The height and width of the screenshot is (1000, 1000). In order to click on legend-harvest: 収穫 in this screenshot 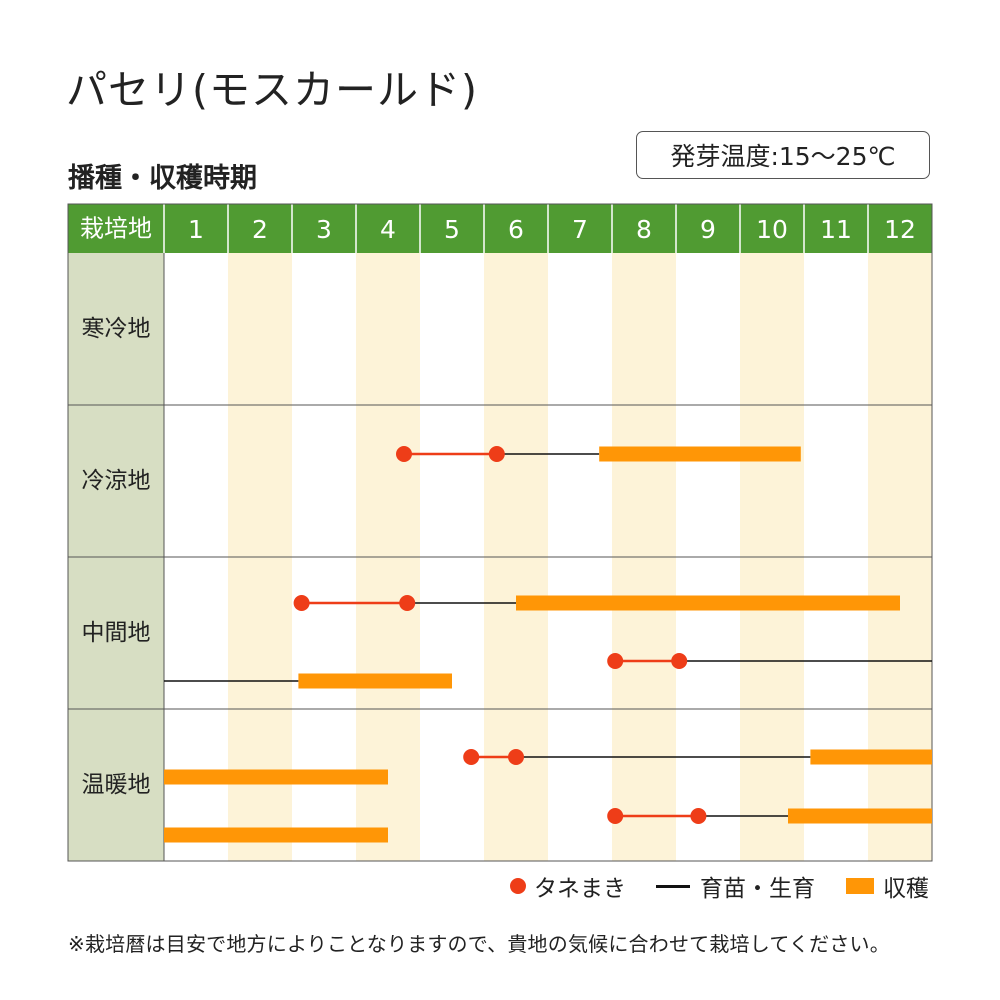, I will do `click(887, 886)`.